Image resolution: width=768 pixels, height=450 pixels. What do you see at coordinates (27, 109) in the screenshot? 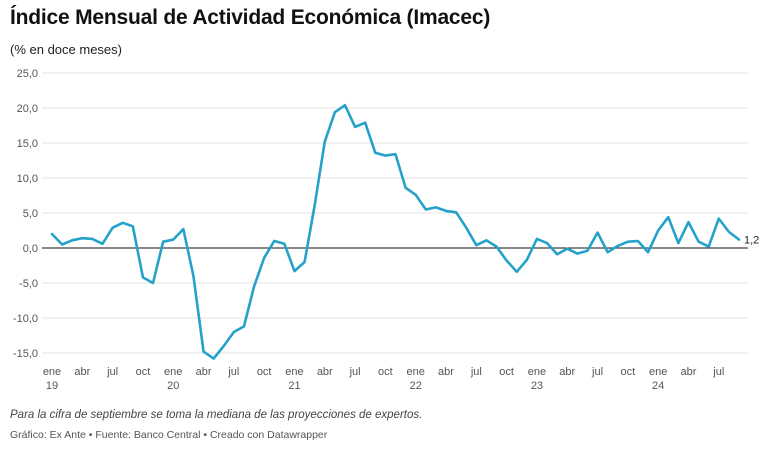
I see `y-tick-label: 20,0` at bounding box center [27, 109].